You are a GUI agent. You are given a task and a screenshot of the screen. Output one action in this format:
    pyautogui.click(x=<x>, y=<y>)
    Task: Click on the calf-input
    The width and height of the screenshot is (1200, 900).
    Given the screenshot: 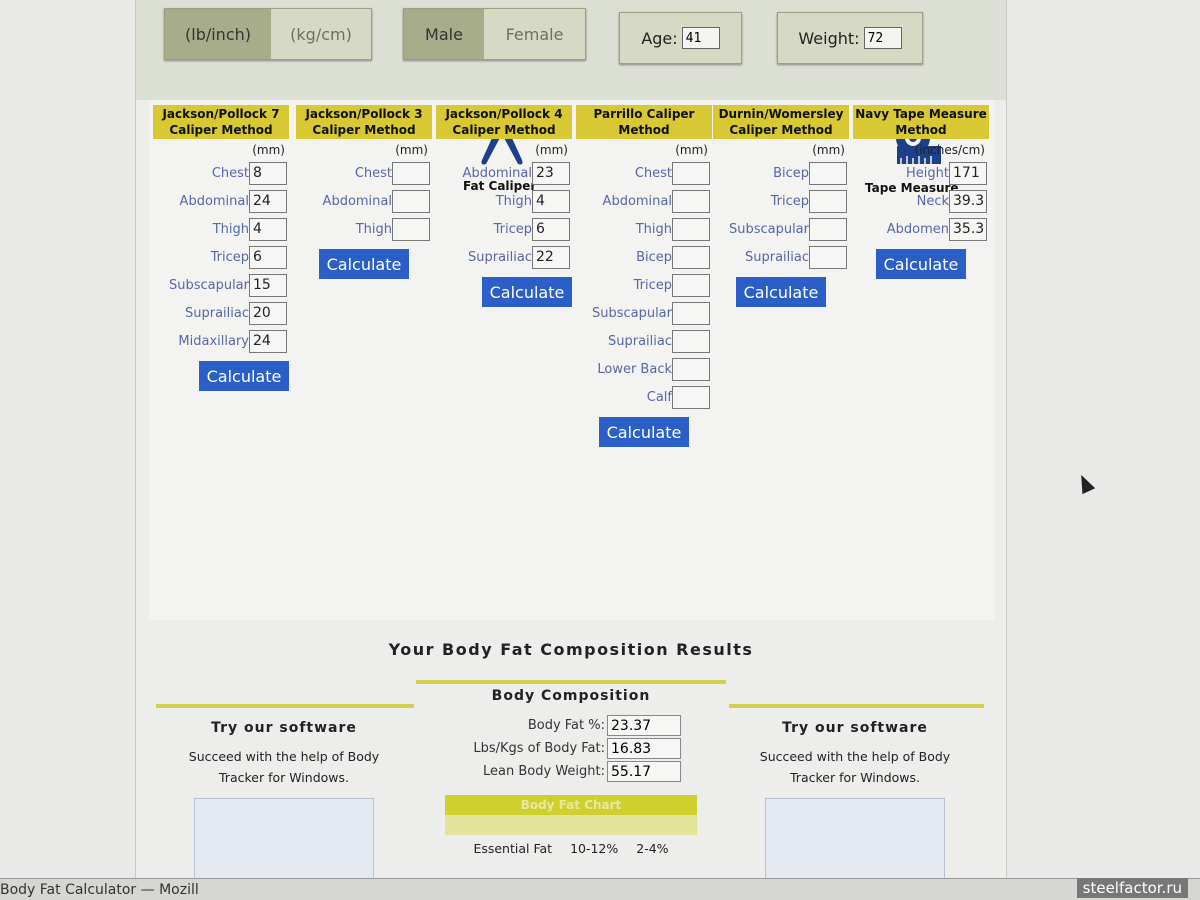 What is the action you would take?
    pyautogui.click(x=691, y=397)
    